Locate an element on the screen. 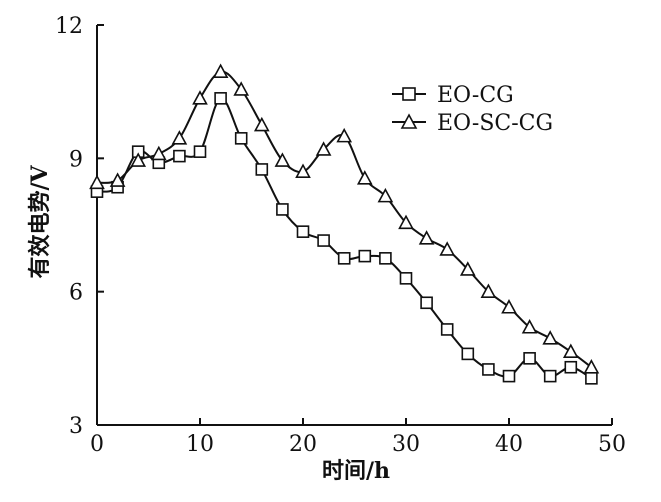  y-tick-label: 12 is located at coordinates (69, 26).